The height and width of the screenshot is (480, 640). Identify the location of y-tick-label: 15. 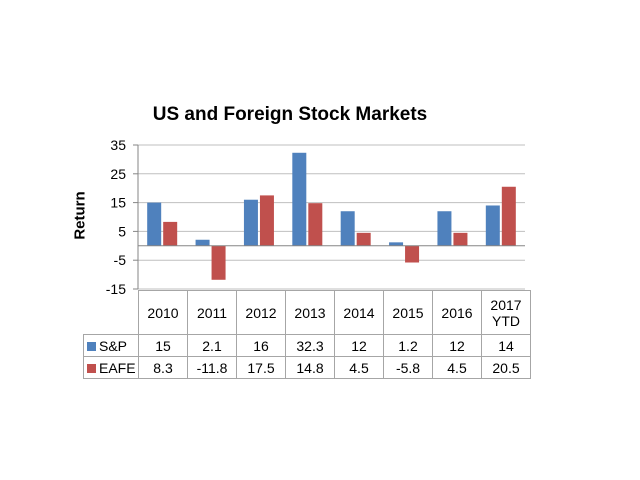
(118, 203).